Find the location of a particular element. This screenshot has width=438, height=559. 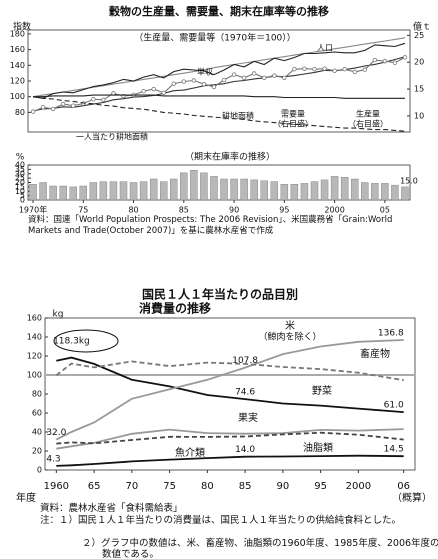

series-label: 魚介類 is located at coordinates (190, 452).